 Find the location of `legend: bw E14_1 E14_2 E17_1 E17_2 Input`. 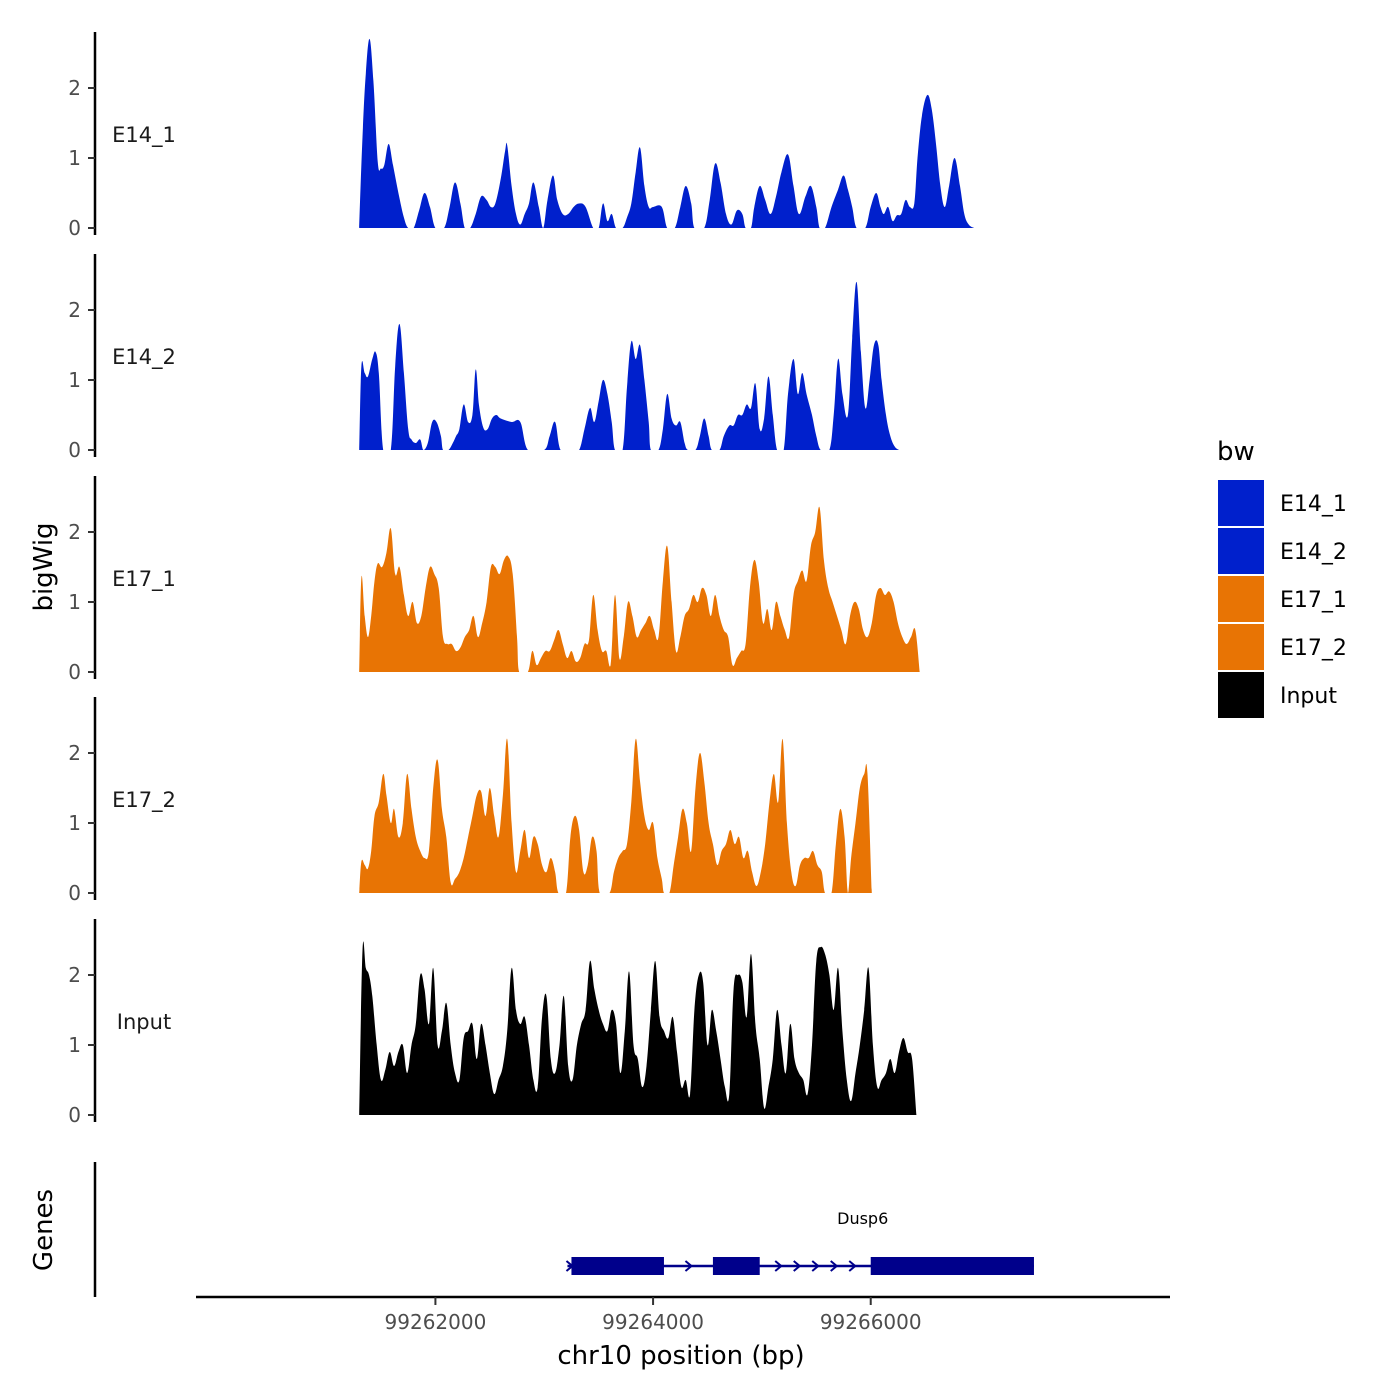

legend: bw E14_1 E14_2 E17_1 E17_2 Input is located at coordinates (1282, 577).